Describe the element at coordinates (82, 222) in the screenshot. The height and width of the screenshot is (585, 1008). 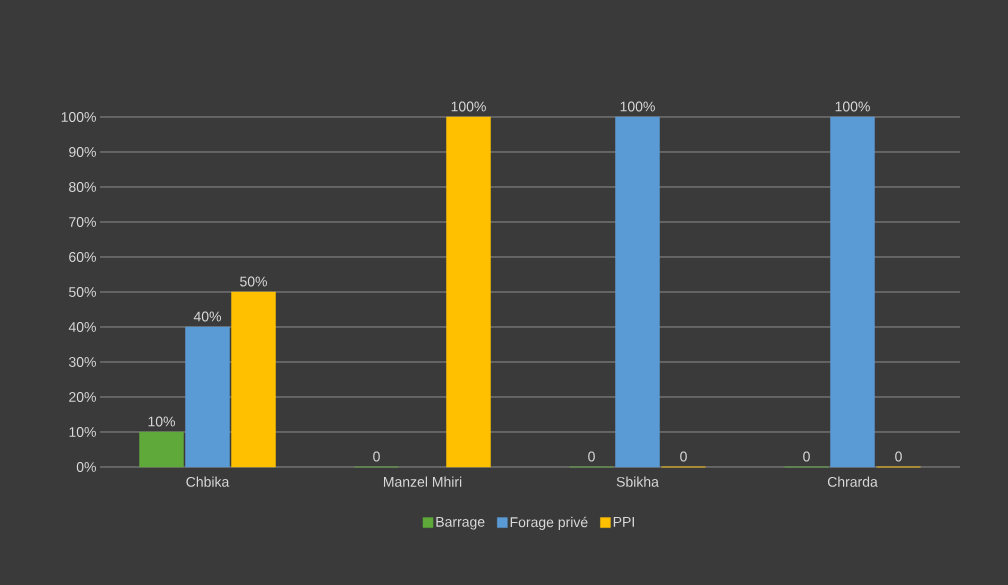
I see `y-tick-label: 70%` at that location.